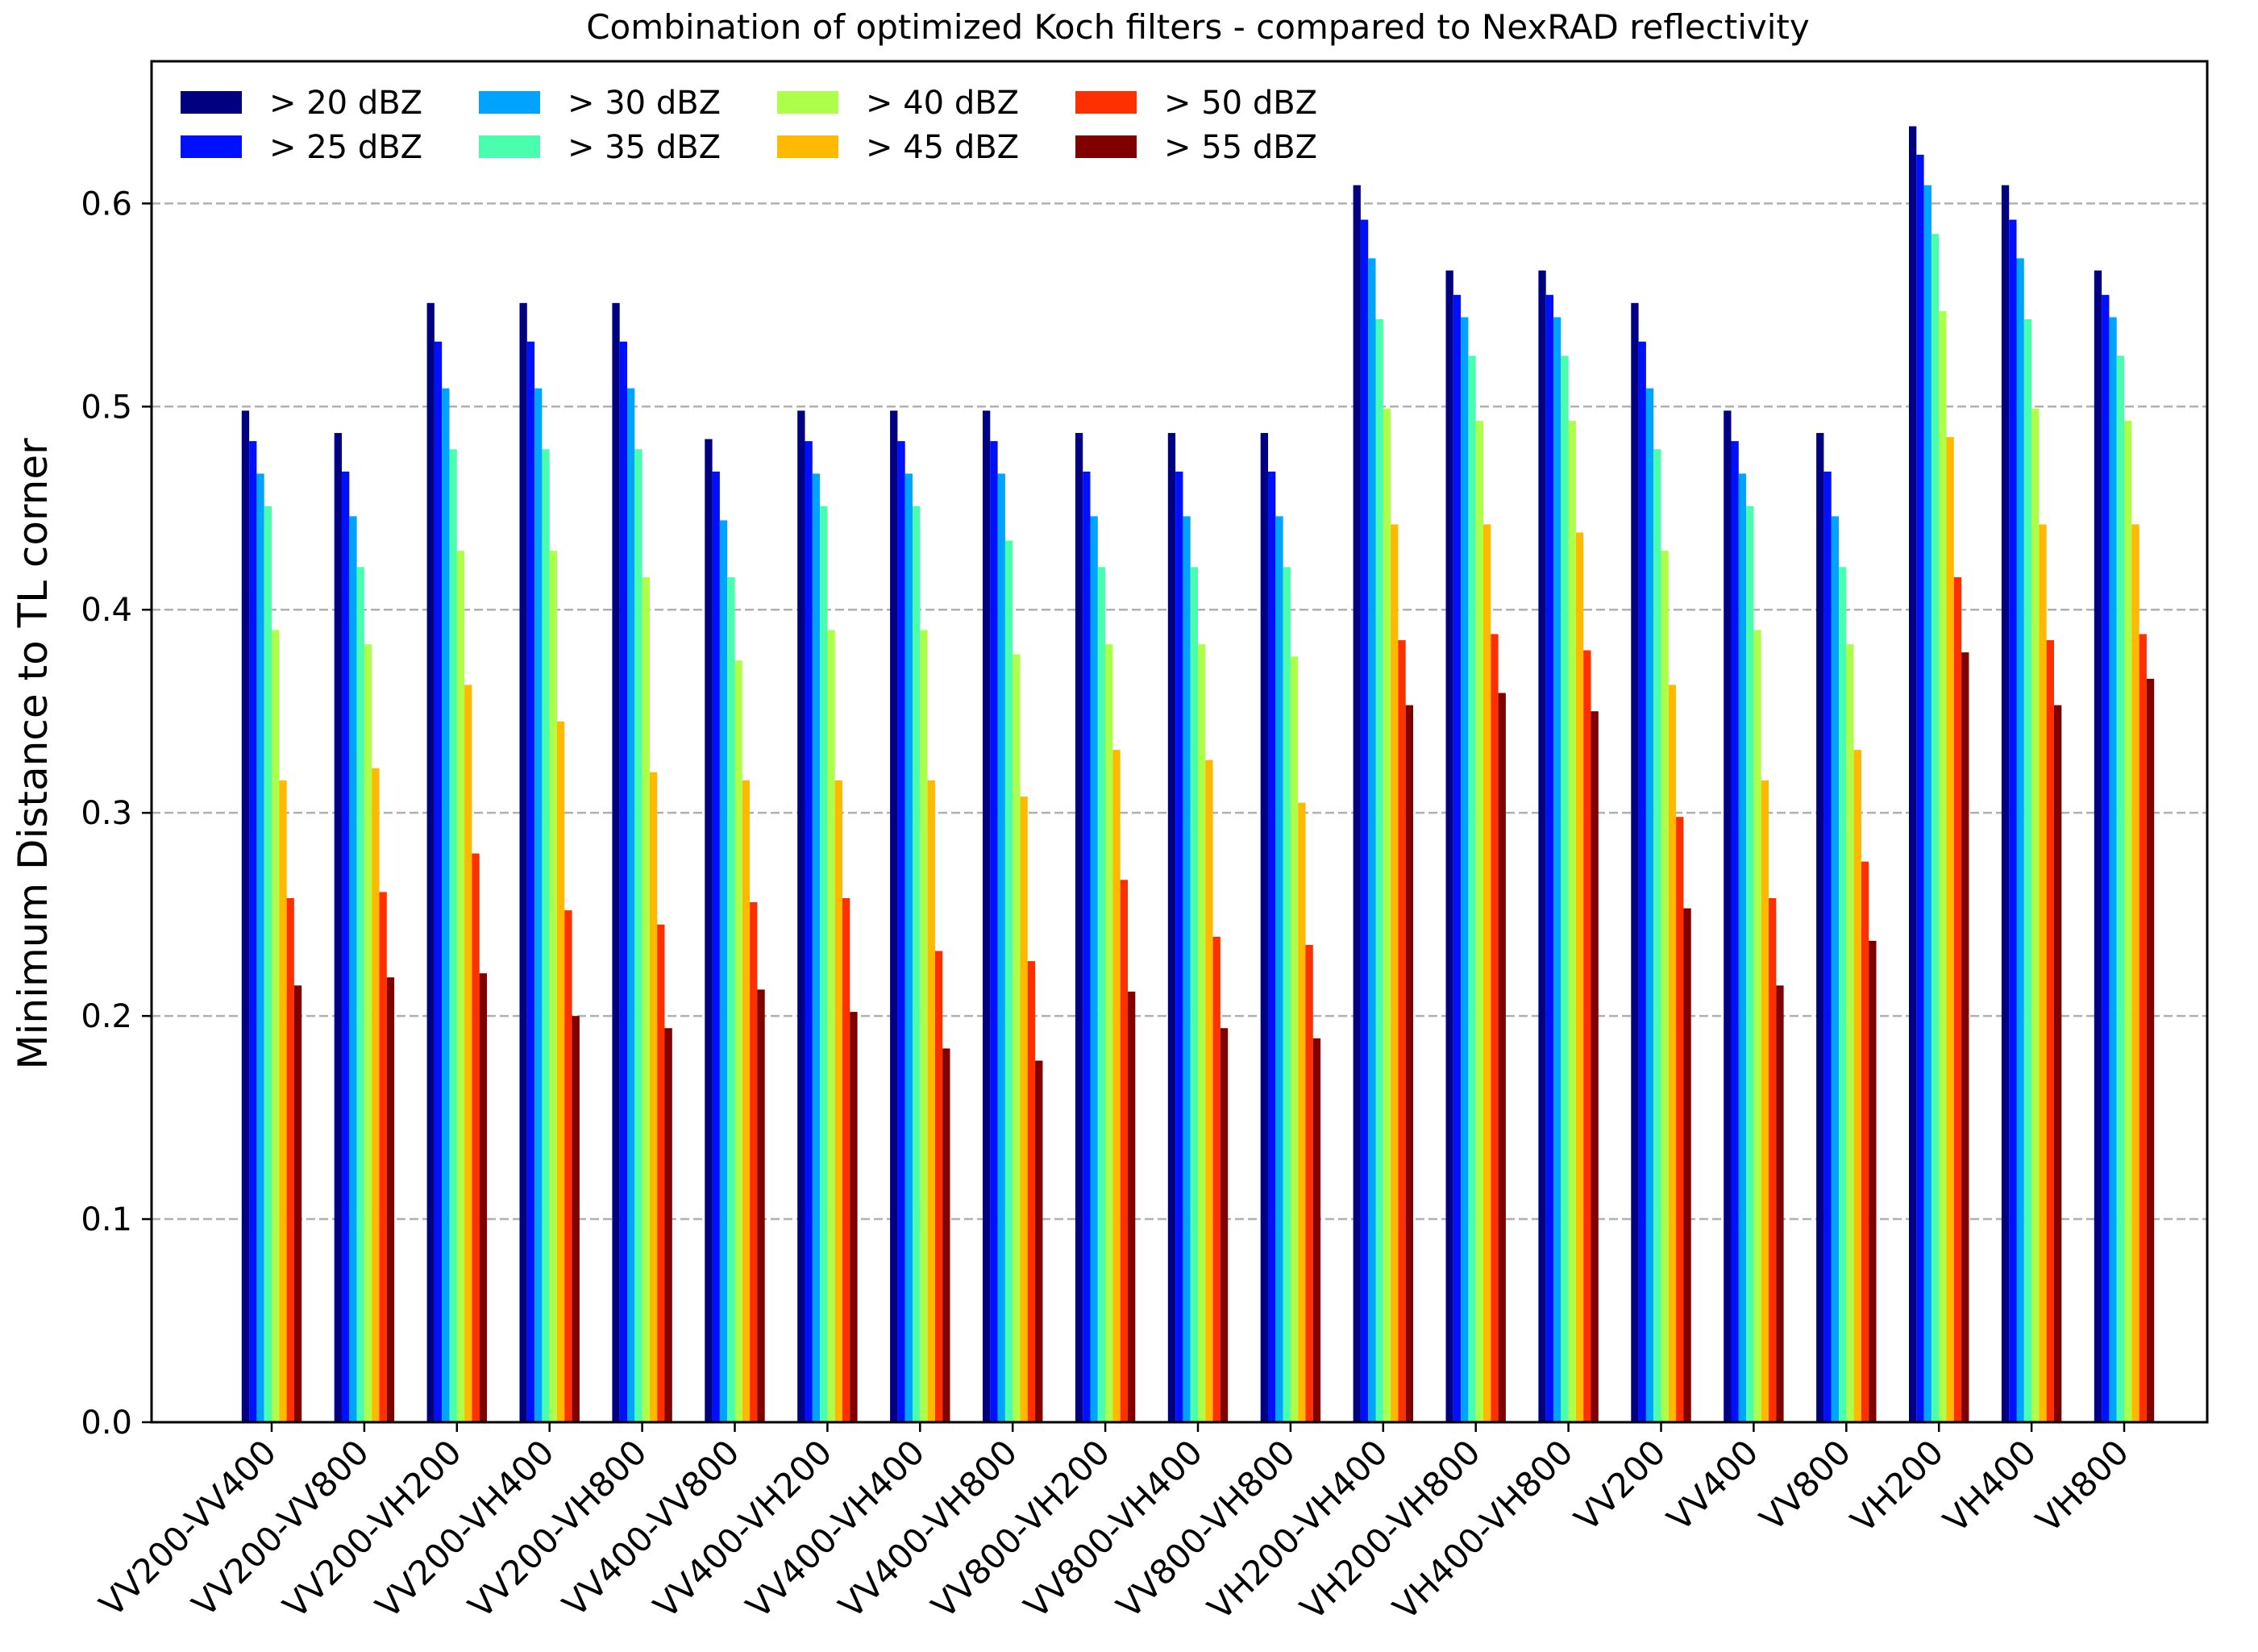  Describe the element at coordinates (1241, 147) in the screenshot. I see `legend-label: > 55 dBZ` at that location.